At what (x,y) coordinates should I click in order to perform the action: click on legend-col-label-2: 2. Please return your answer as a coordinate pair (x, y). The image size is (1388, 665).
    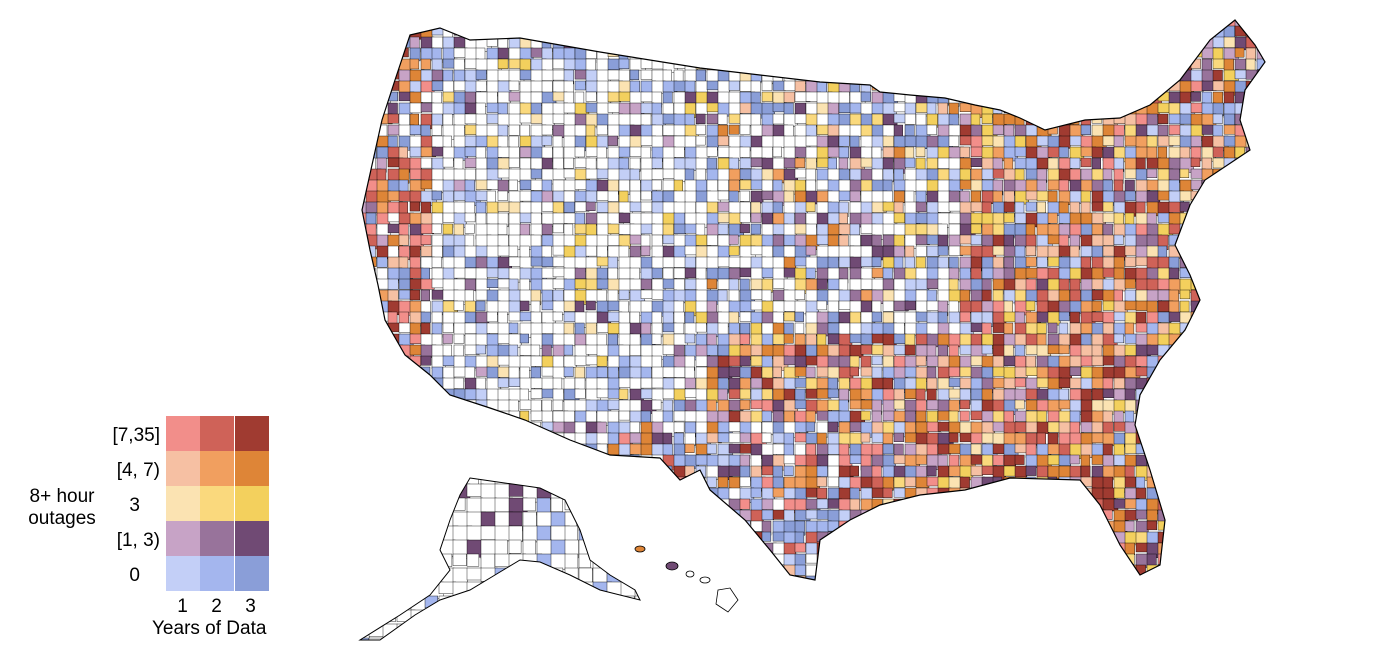
    Looking at the image, I should click on (216, 606).